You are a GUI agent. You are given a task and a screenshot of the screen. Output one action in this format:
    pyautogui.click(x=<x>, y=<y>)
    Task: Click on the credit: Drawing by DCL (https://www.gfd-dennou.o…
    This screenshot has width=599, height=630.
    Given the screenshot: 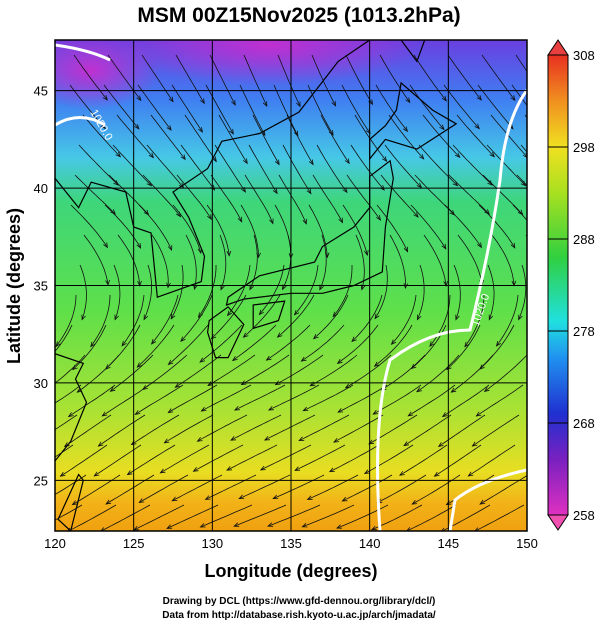 What is the action you would take?
    pyautogui.click(x=299, y=601)
    